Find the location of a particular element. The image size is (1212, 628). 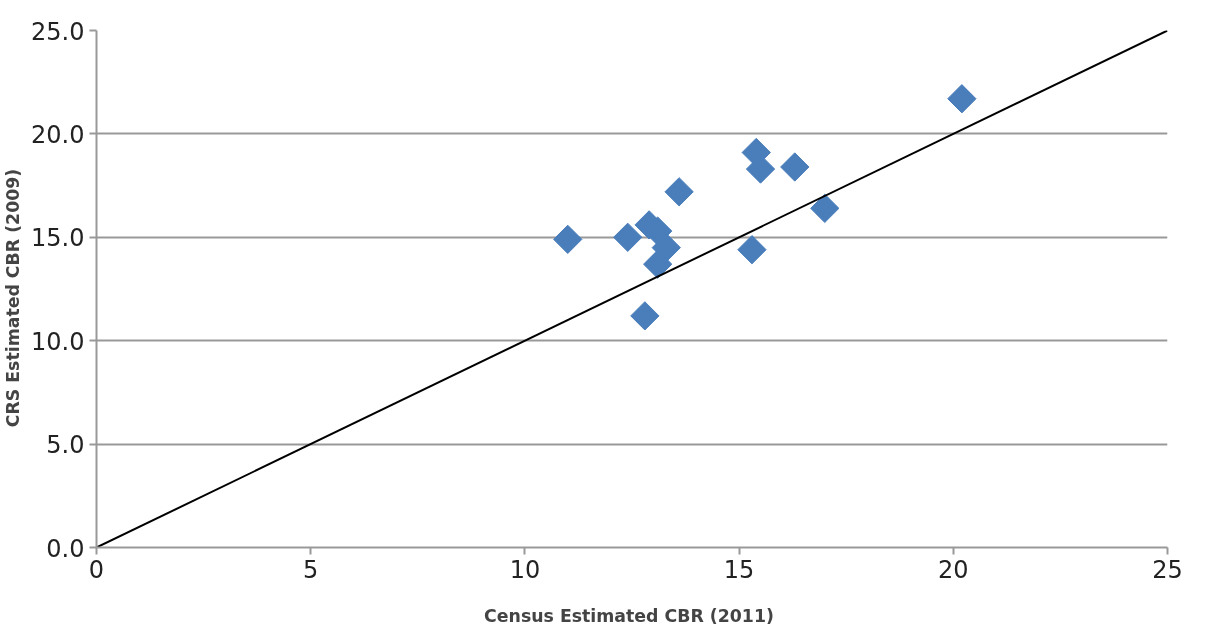

x-tick-label: 10 is located at coordinates (525, 569).